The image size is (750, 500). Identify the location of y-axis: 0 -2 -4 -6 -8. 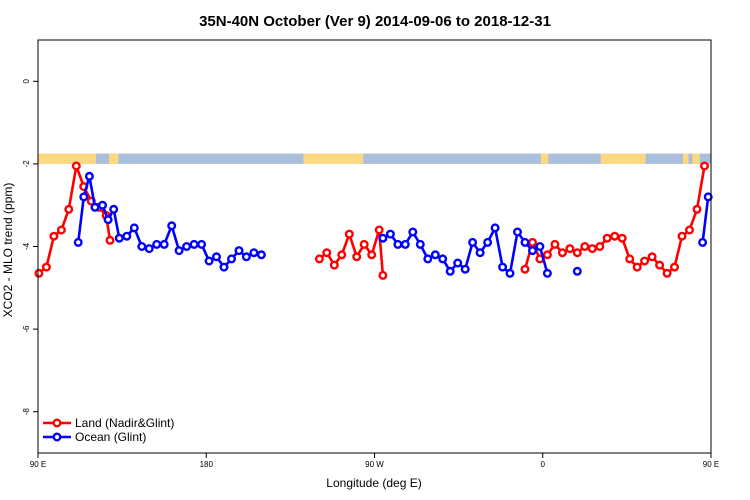
(30, 247).